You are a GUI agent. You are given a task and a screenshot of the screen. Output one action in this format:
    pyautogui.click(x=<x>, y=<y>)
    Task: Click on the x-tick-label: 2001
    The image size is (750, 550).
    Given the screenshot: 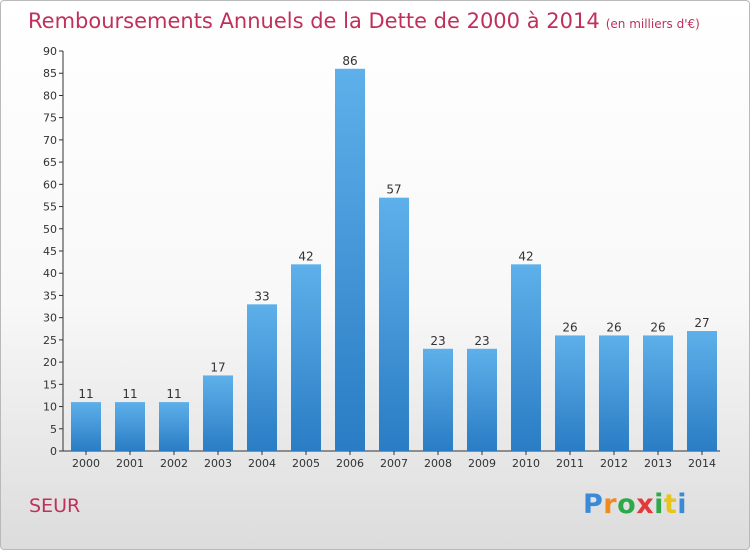 What is the action you would take?
    pyautogui.click(x=130, y=463)
    